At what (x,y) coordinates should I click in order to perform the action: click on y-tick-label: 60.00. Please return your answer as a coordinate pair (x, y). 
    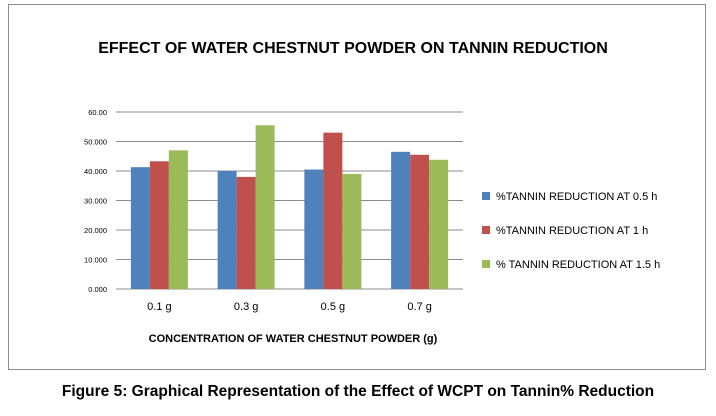
    Looking at the image, I should click on (97, 112).